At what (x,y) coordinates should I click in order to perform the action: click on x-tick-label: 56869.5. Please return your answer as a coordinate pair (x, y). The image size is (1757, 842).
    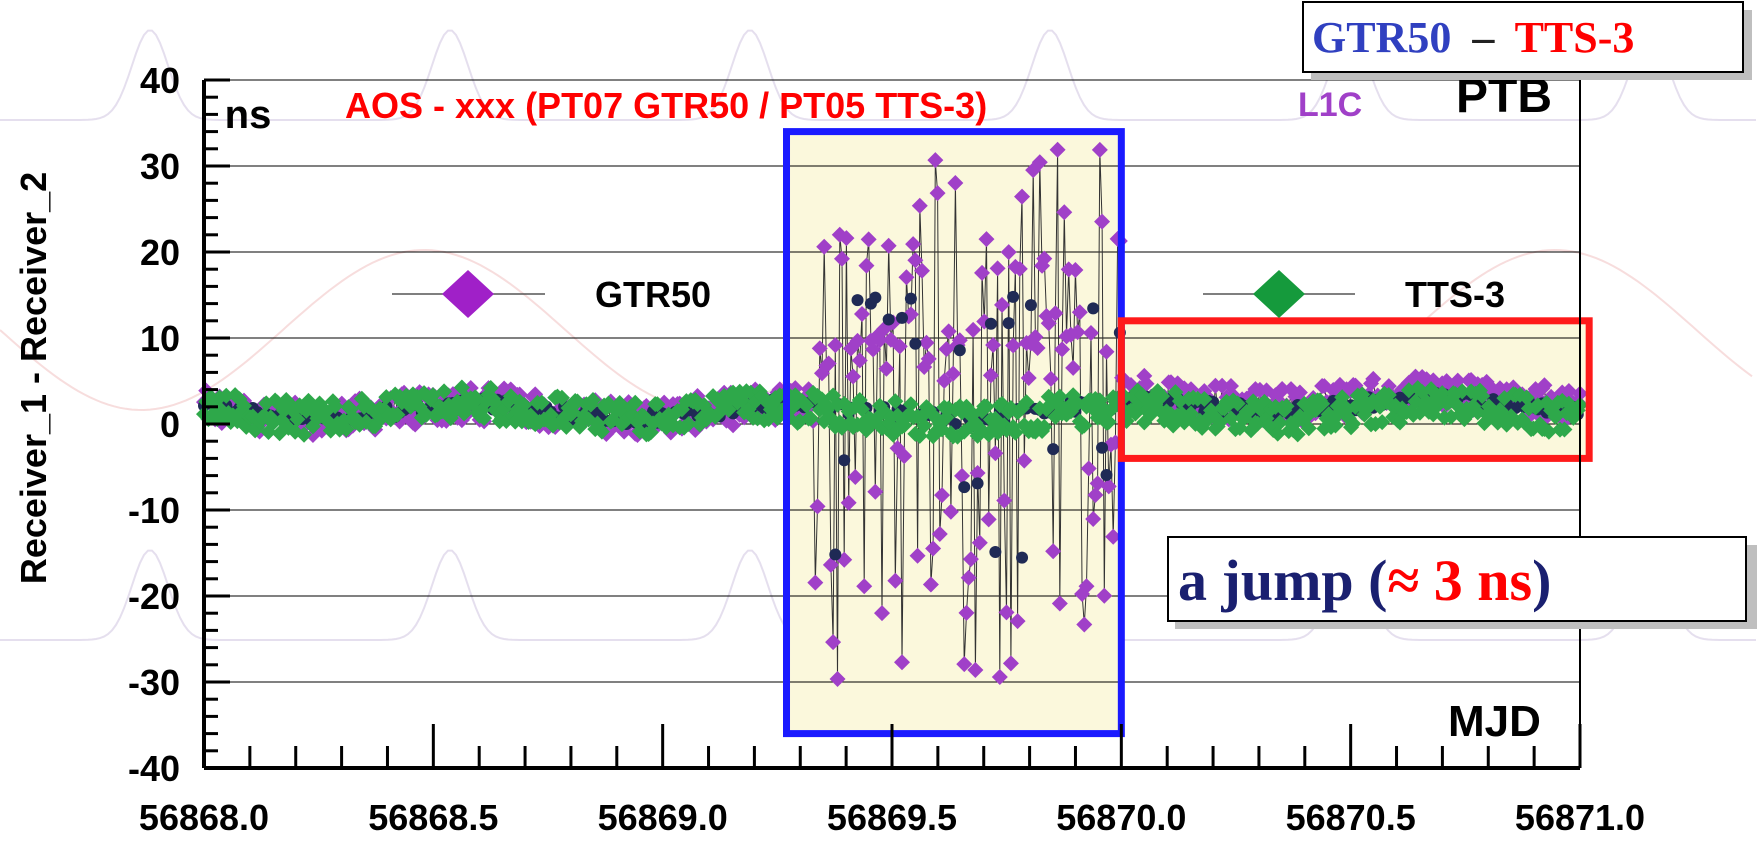
    Looking at the image, I should click on (892, 817).